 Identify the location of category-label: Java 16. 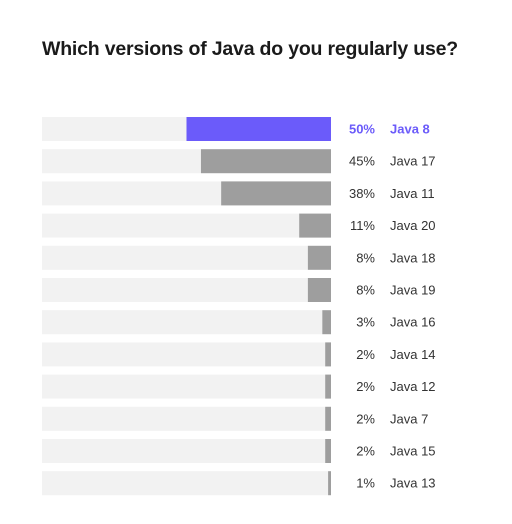
(413, 322).